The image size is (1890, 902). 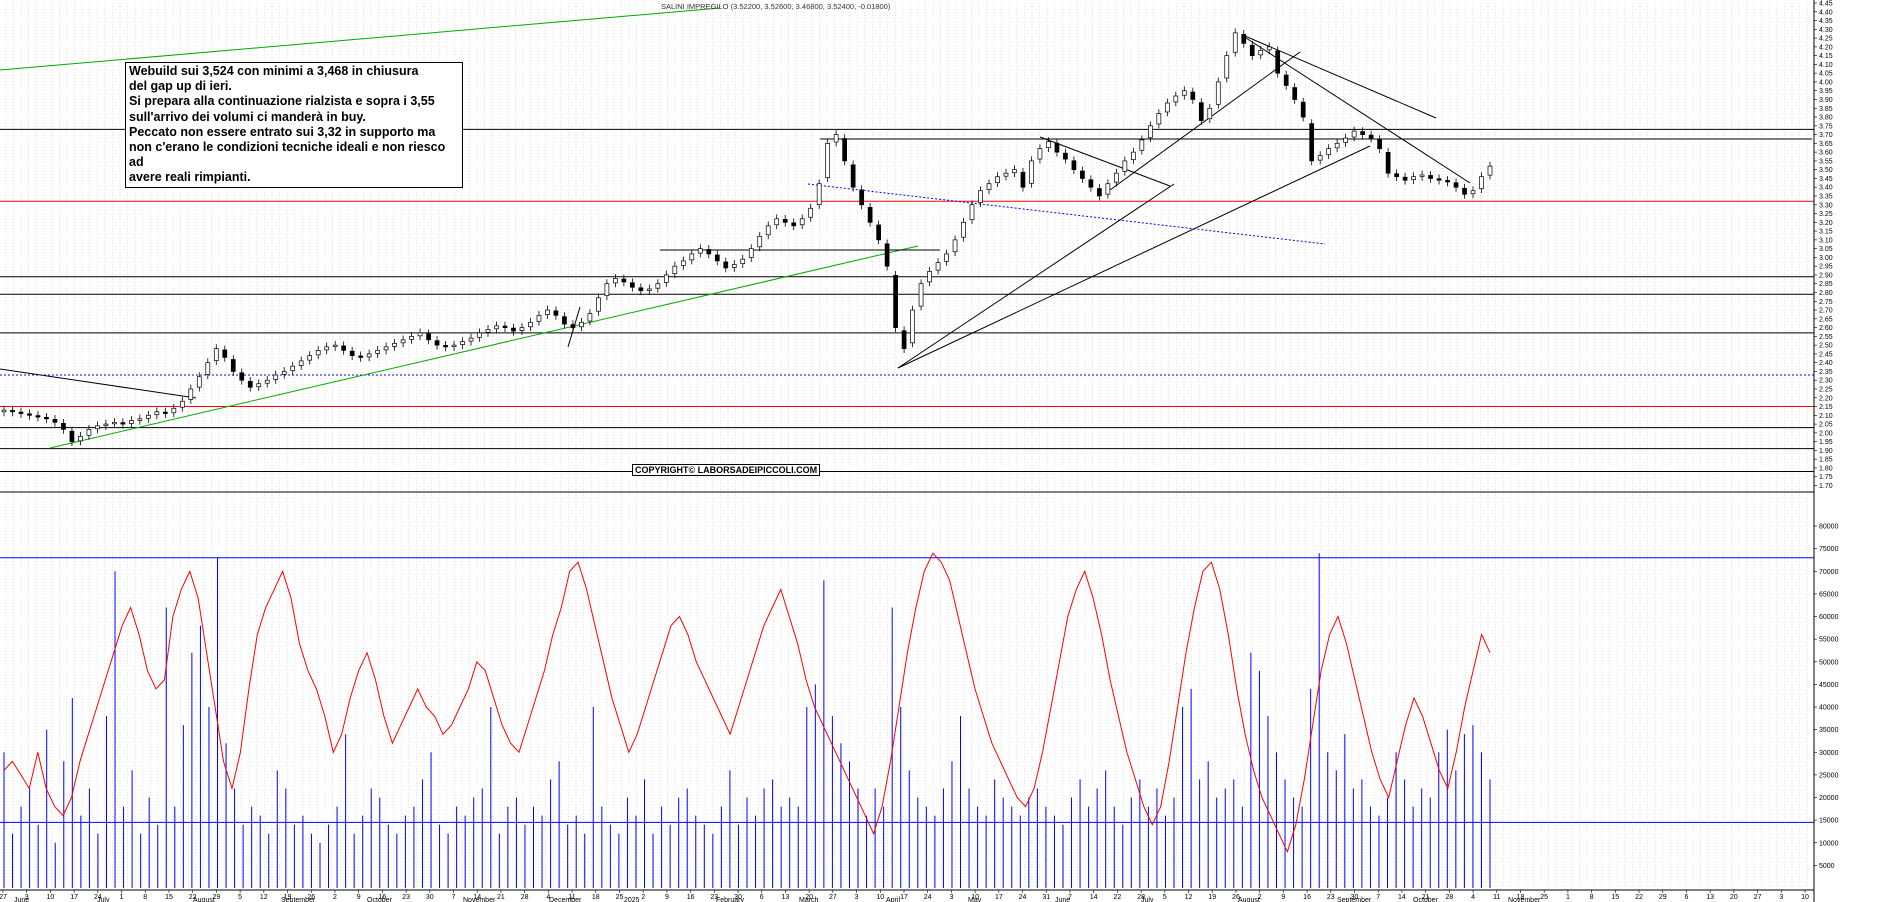 I want to click on date-tick-label: 22, so click(x=1117, y=897).